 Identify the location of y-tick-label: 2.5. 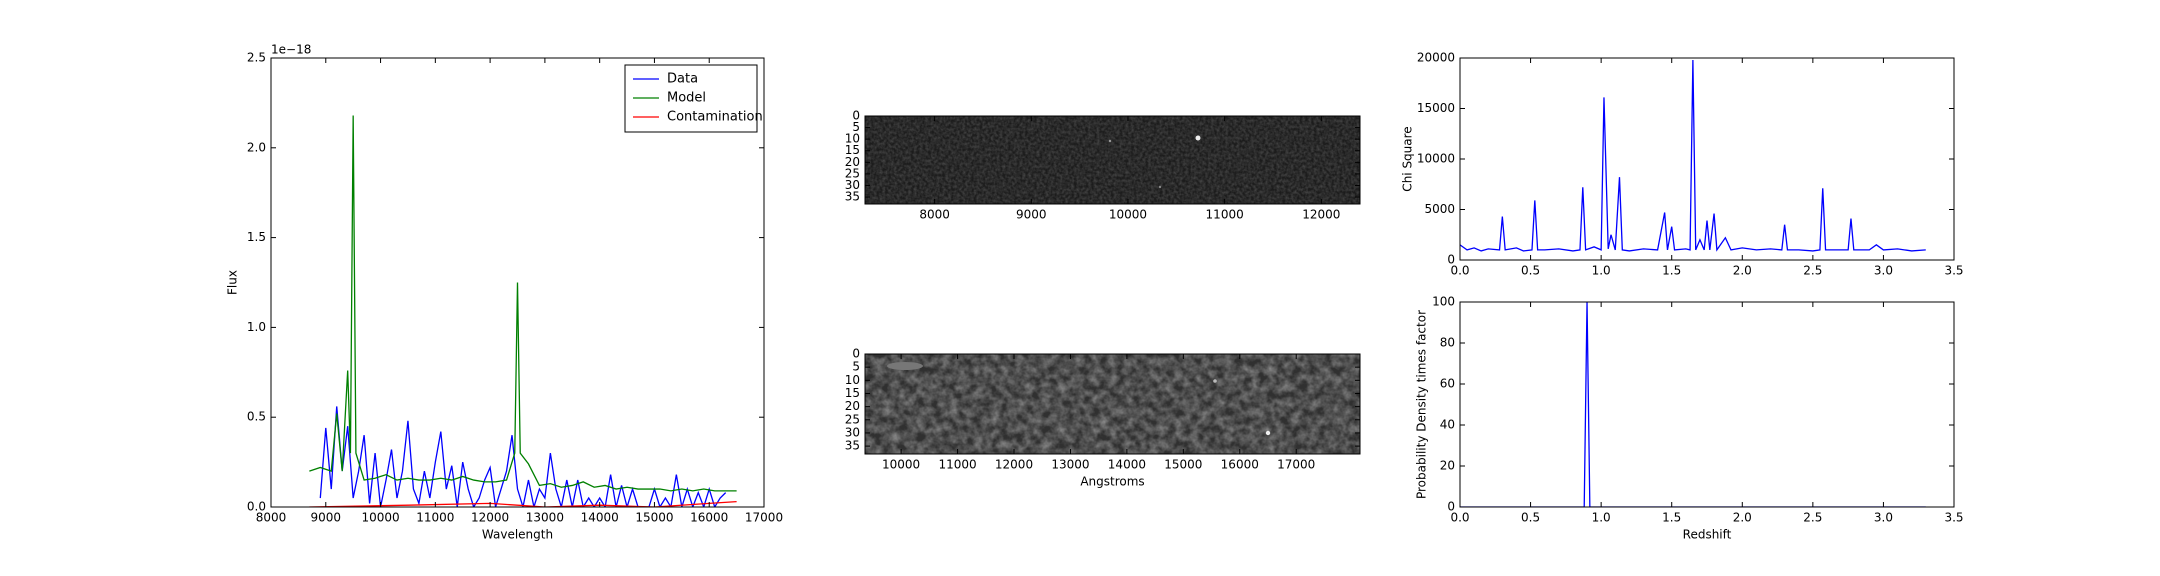
(256, 58).